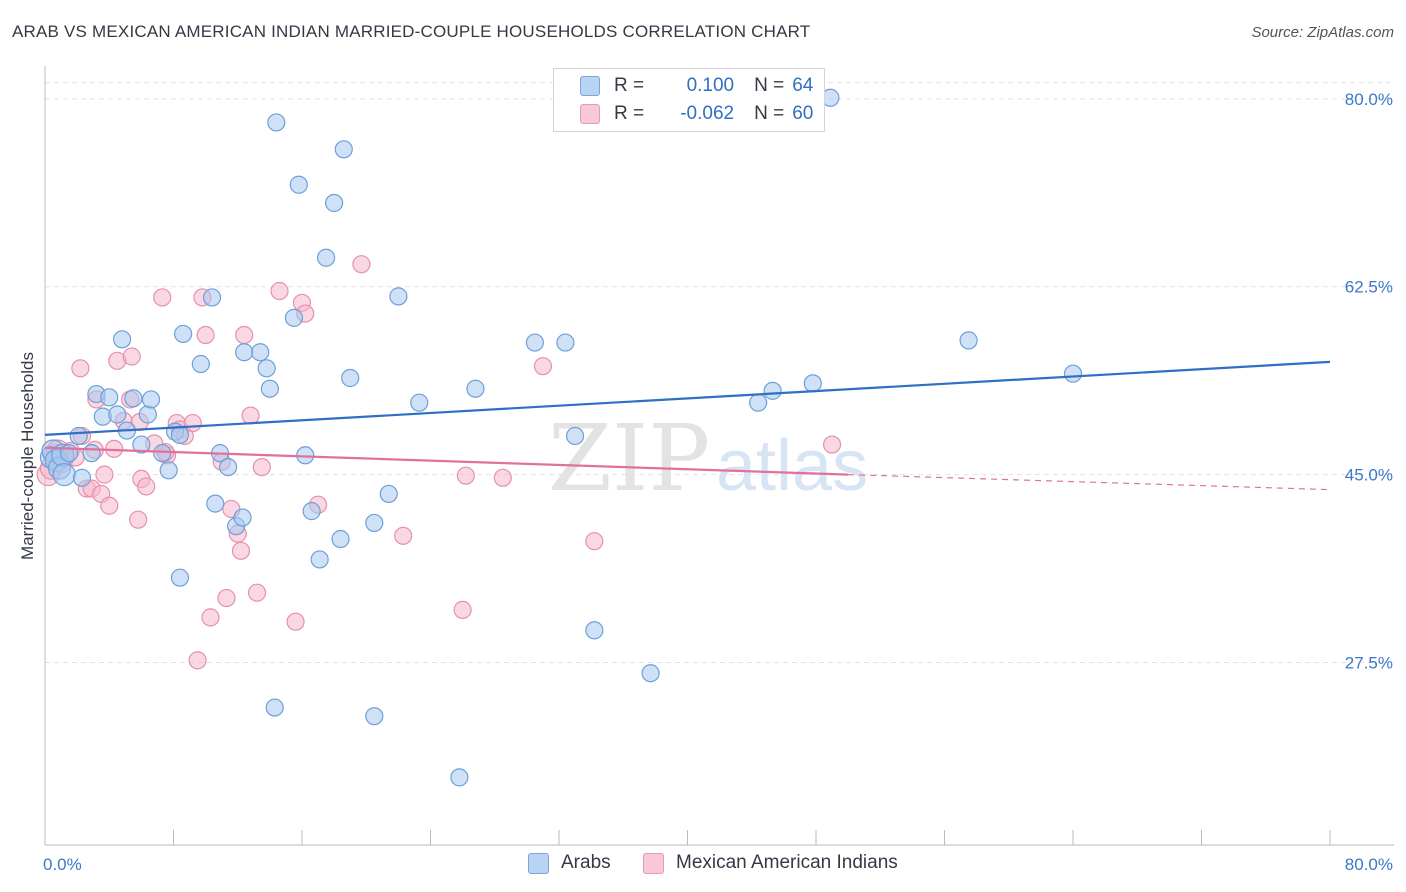 Image resolution: width=1406 pixels, height=892 pixels. What do you see at coordinates (792, 466) in the screenshot?
I see `watermark-atlas: atlas` at bounding box center [792, 466].